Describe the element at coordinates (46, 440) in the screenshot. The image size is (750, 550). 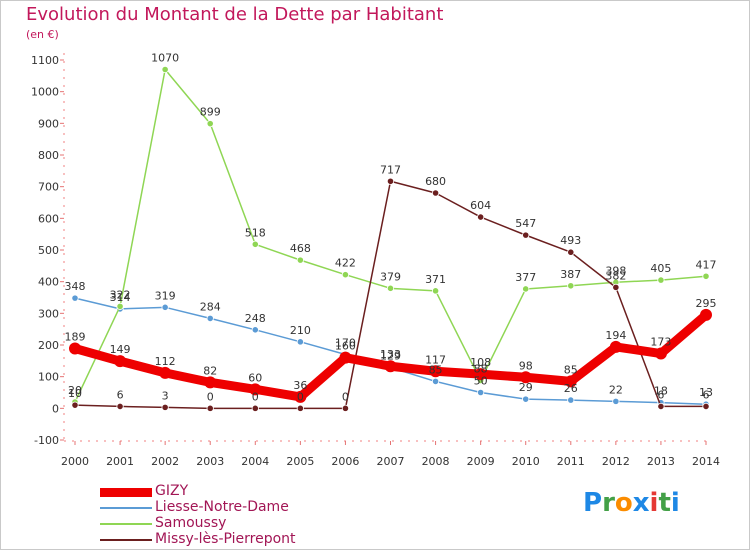
I see `y-tick-label: -100` at that location.